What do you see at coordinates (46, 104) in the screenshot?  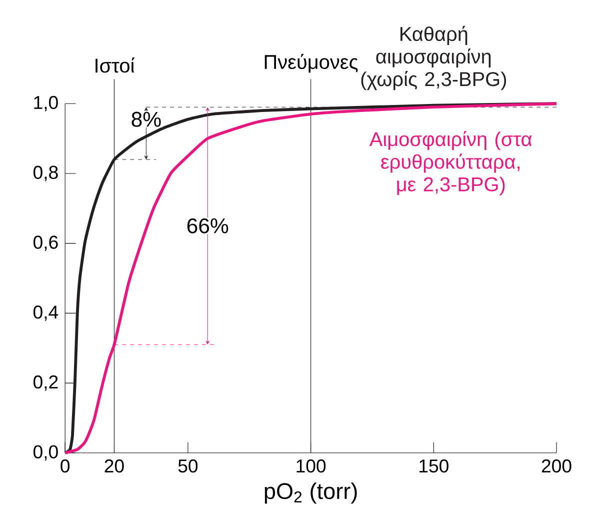 I see `y-tick-label: 1,0` at bounding box center [46, 104].